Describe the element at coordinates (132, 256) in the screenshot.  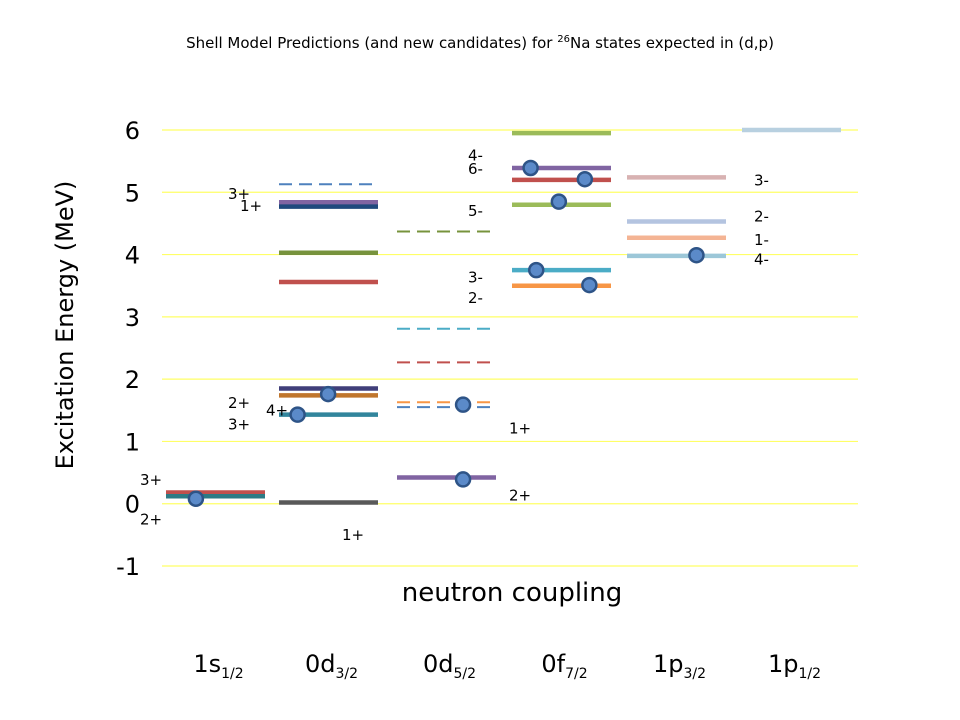
I see `y-tick-label: 4` at that location.